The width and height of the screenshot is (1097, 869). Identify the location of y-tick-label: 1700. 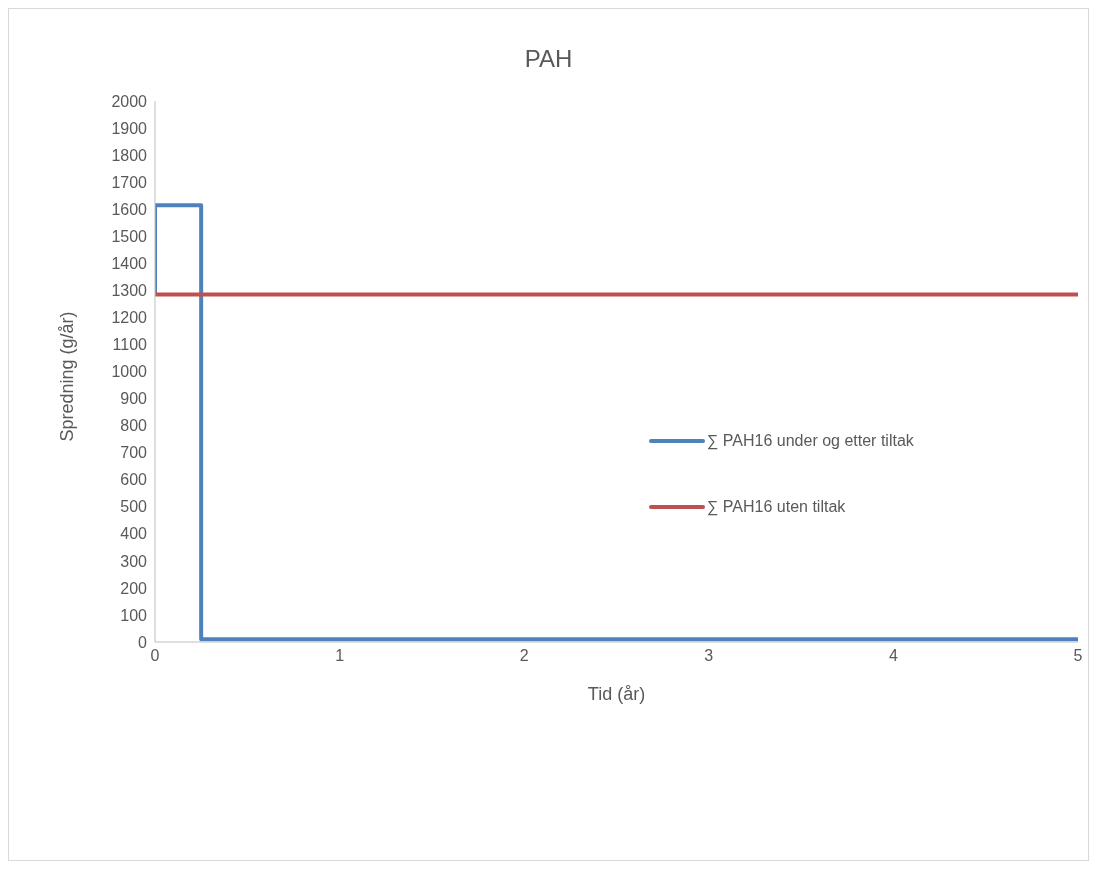
(129, 182).